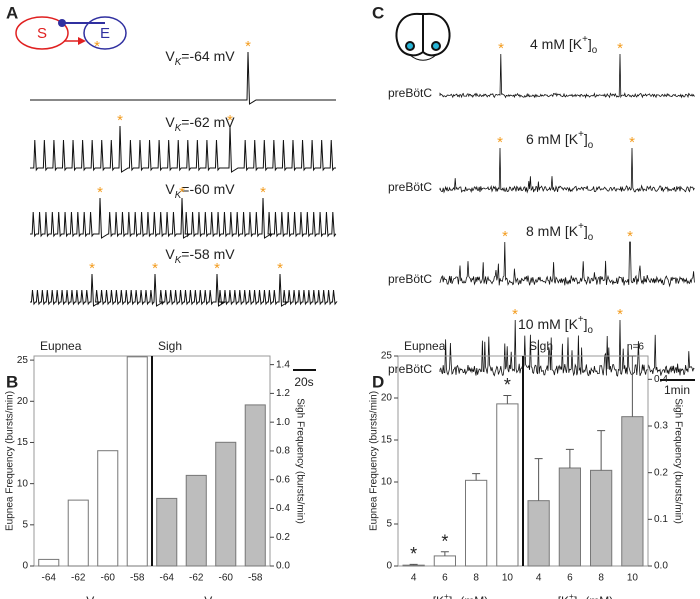 The height and width of the screenshot is (599, 700). What do you see at coordinates (378, 381) in the screenshot?
I see `panel-label: D` at bounding box center [378, 381].